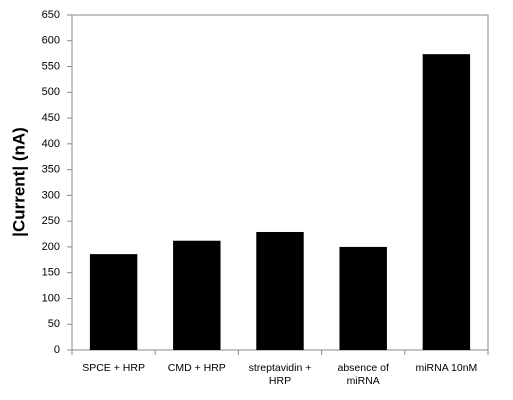 The image size is (513, 400). I want to click on y-tick-label: 500, so click(51, 92).